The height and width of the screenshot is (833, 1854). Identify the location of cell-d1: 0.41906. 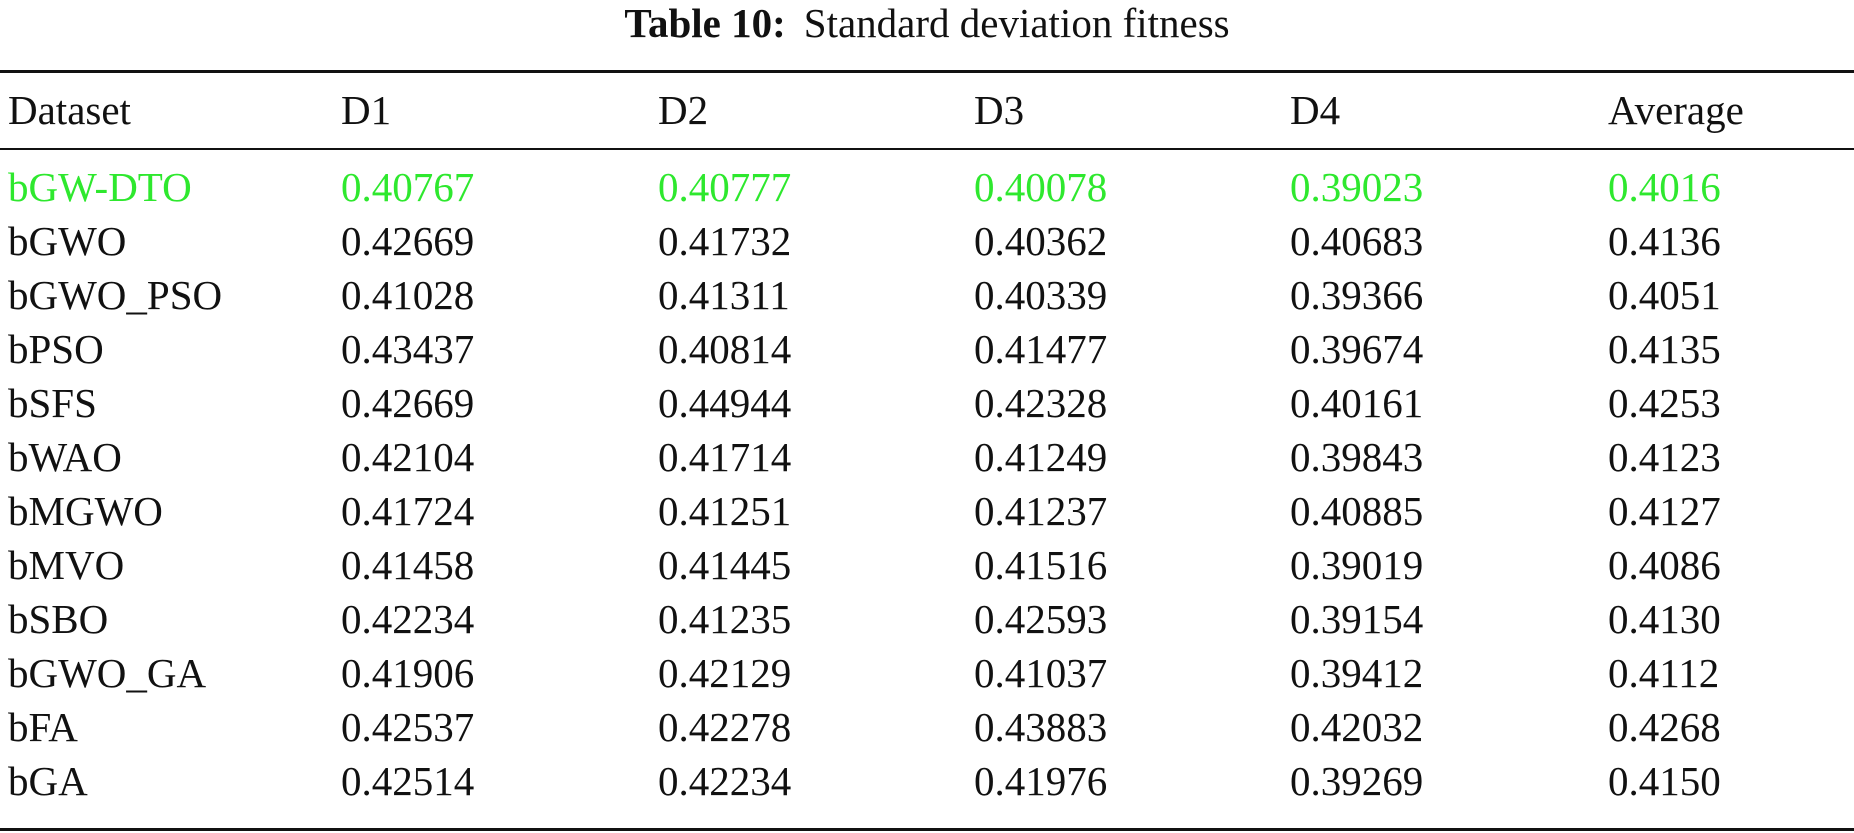
(408, 673).